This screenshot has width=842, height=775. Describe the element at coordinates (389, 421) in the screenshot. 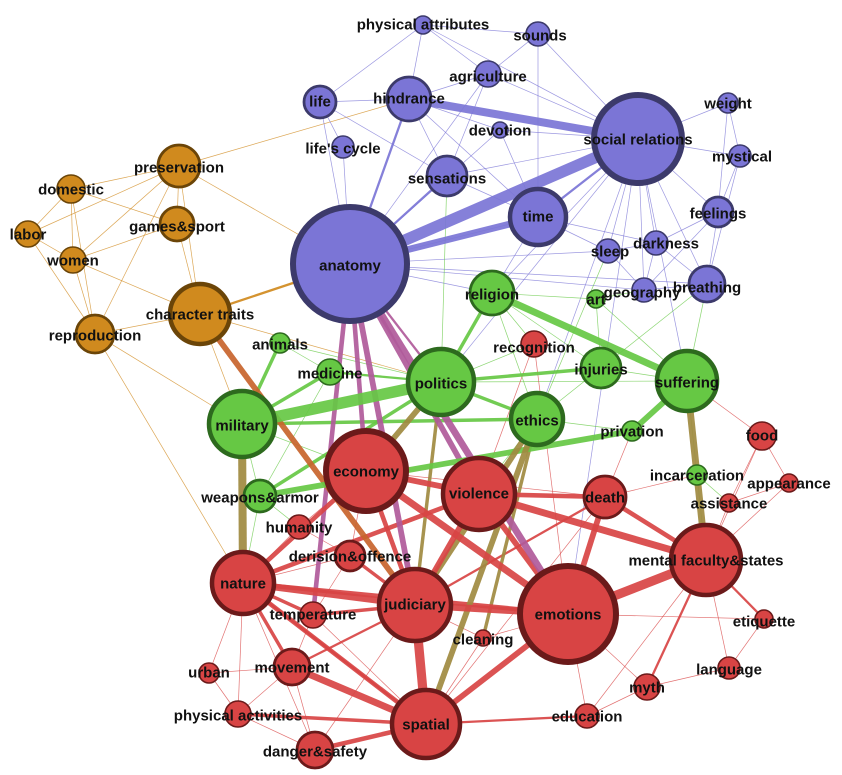

I see `edge-military-ethics` at that location.